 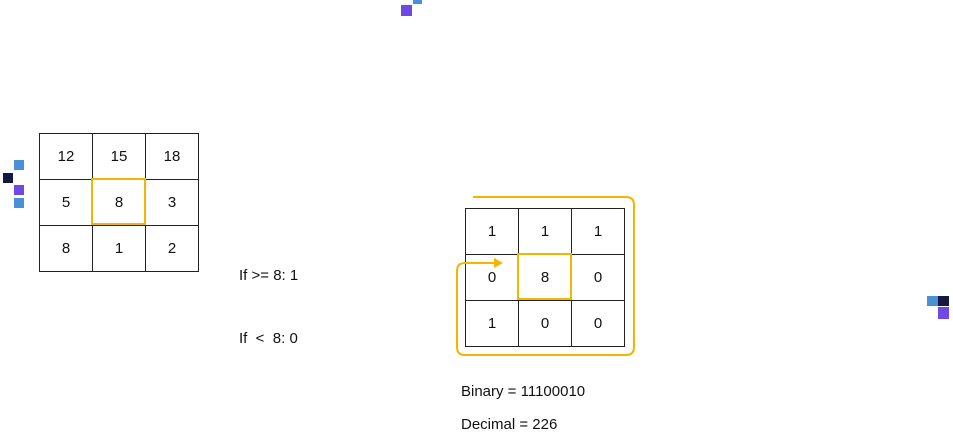 What do you see at coordinates (19, 190) in the screenshot?
I see `decor-square-left-purple` at bounding box center [19, 190].